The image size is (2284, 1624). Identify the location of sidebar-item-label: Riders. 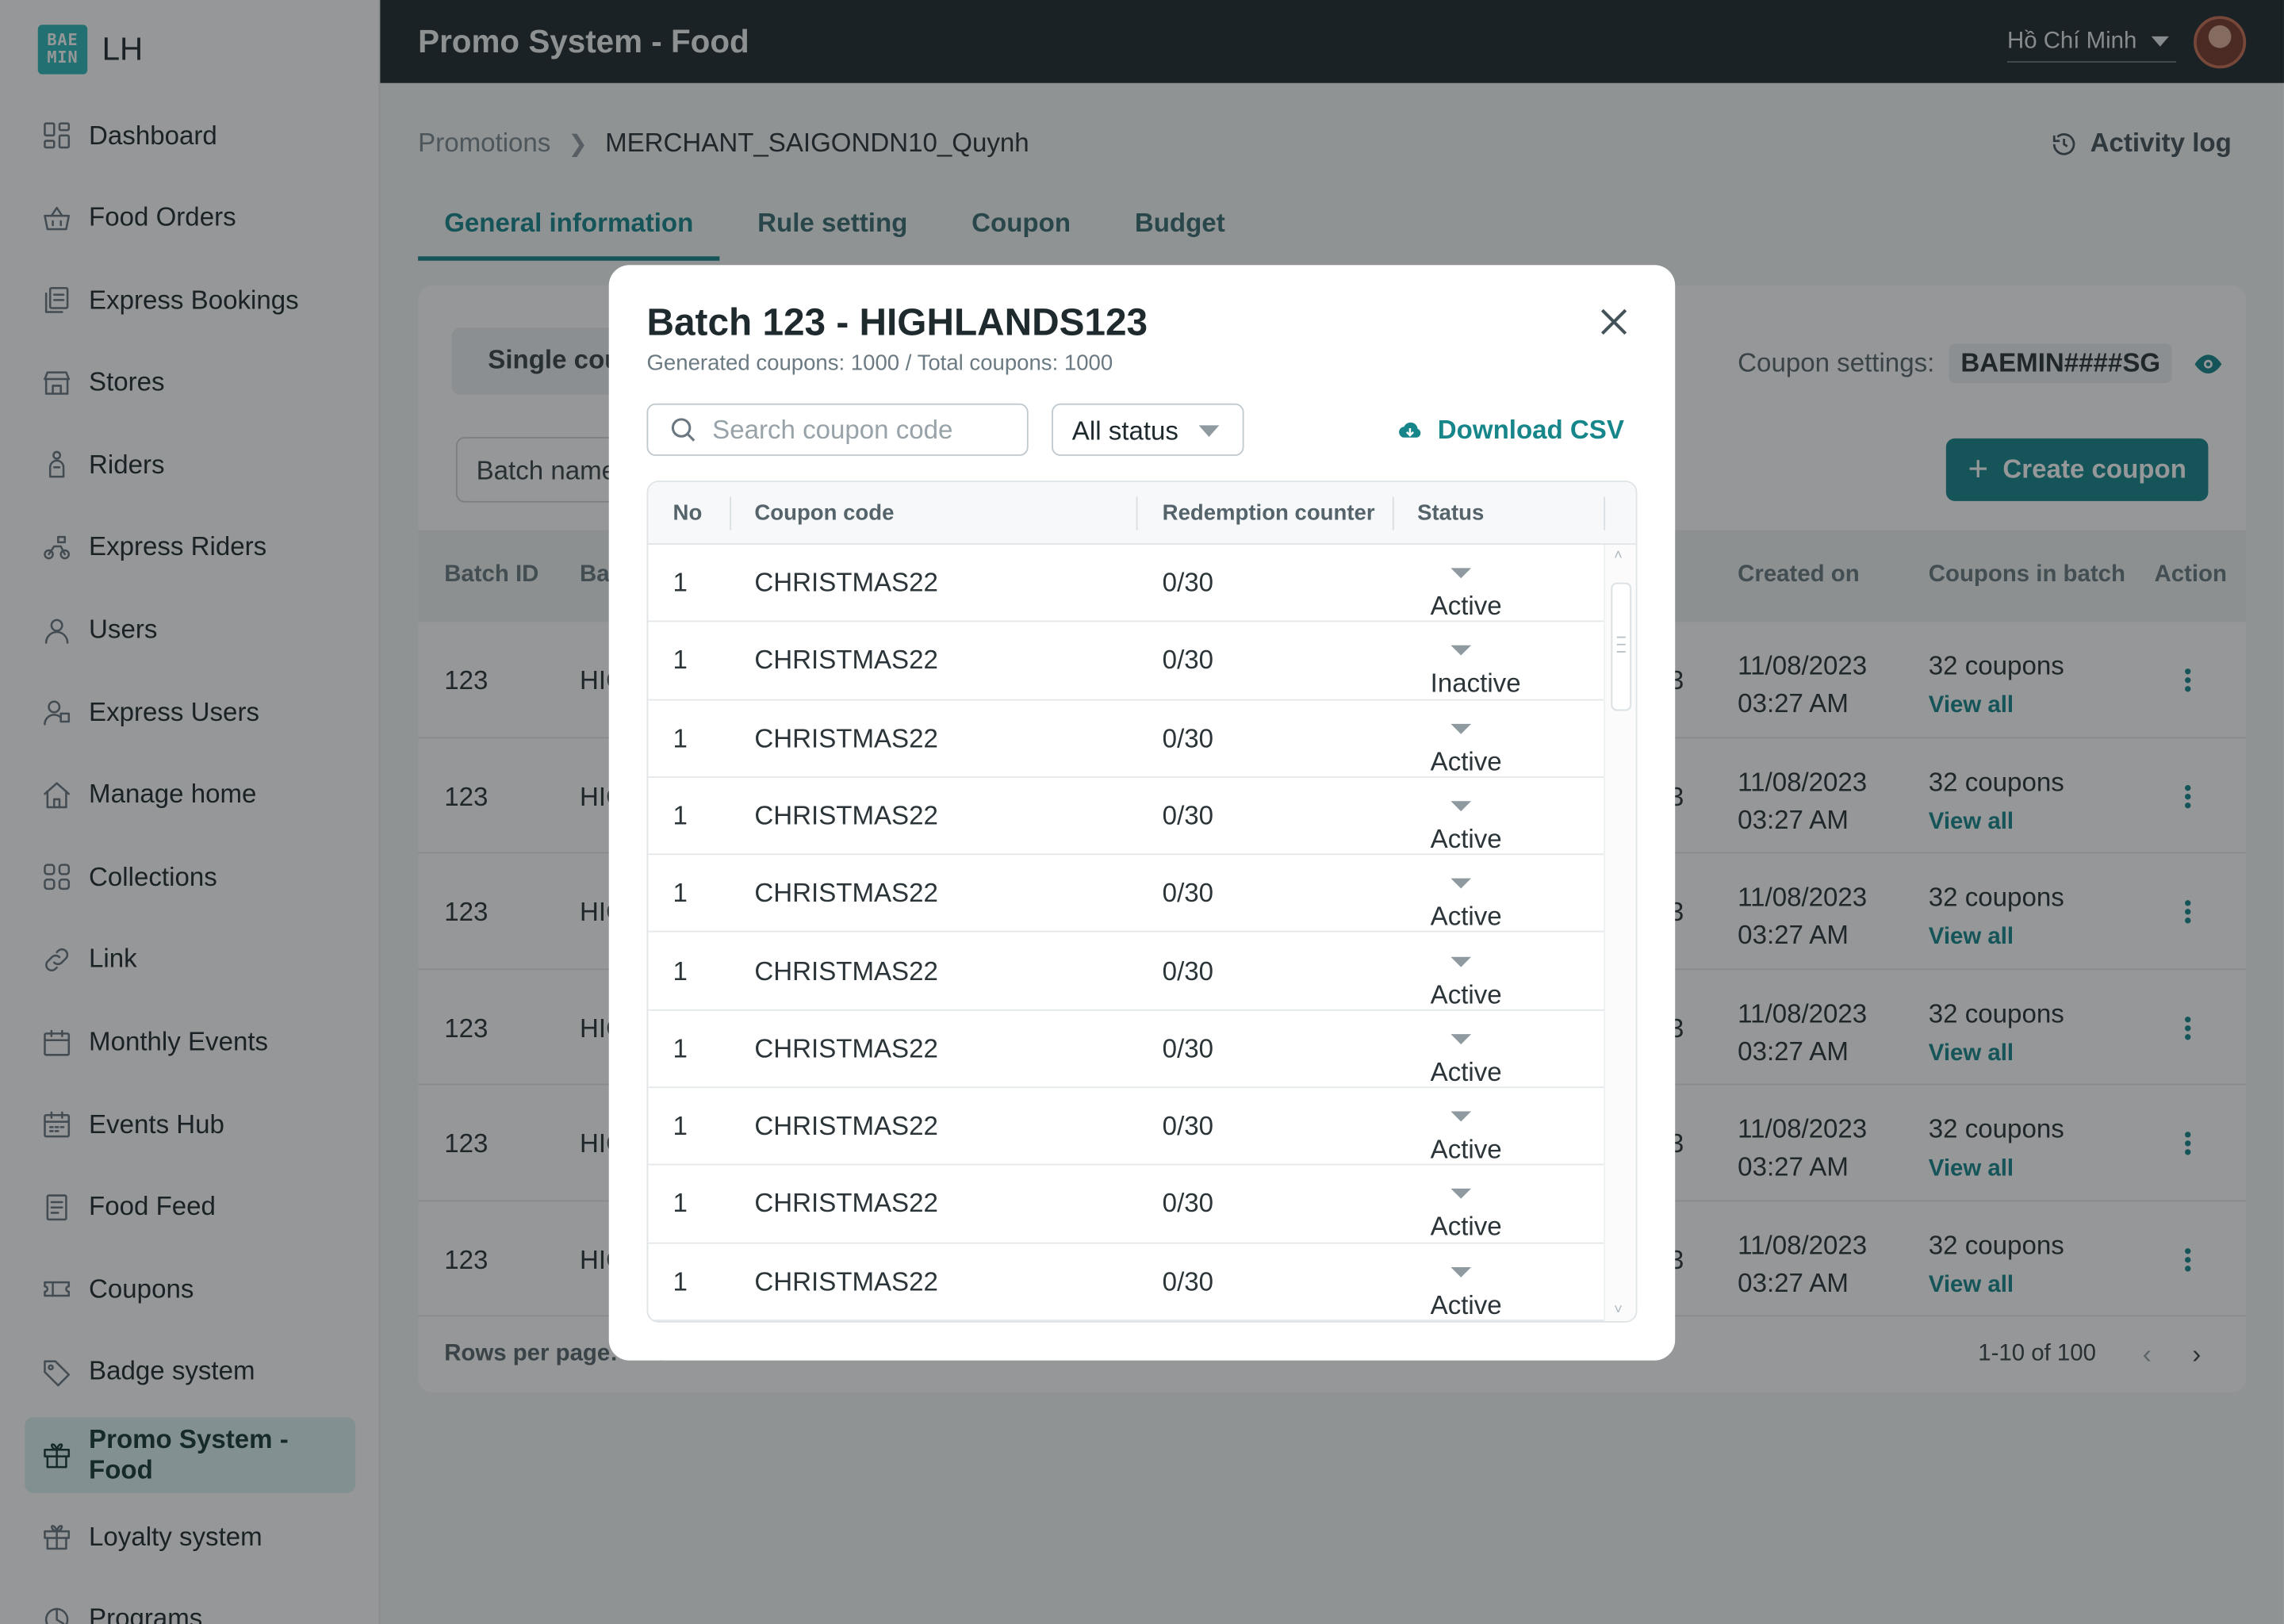
(127, 465).